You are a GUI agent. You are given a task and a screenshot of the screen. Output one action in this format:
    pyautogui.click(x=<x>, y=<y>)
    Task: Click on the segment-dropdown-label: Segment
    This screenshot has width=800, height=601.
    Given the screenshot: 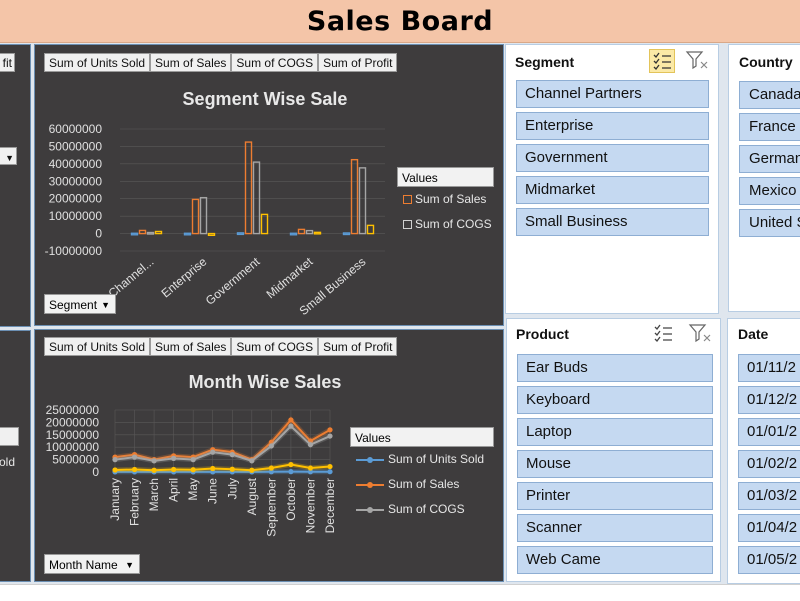 What is the action you would take?
    pyautogui.click(x=73, y=305)
    